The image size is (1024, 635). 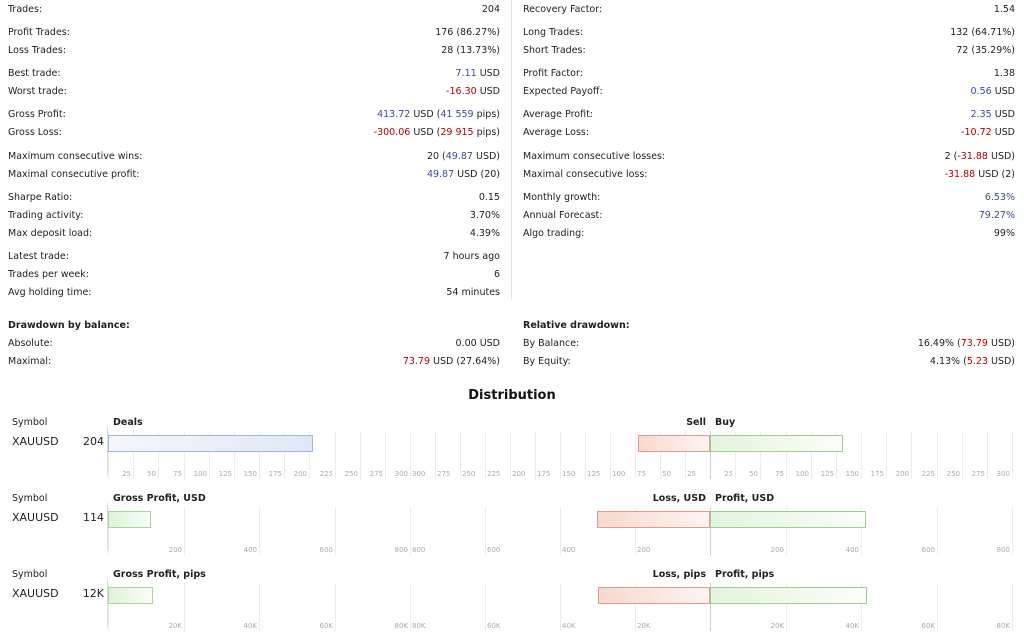 What do you see at coordinates (982, 32) in the screenshot?
I see `stats_right-value: 132 (64.71%)` at bounding box center [982, 32].